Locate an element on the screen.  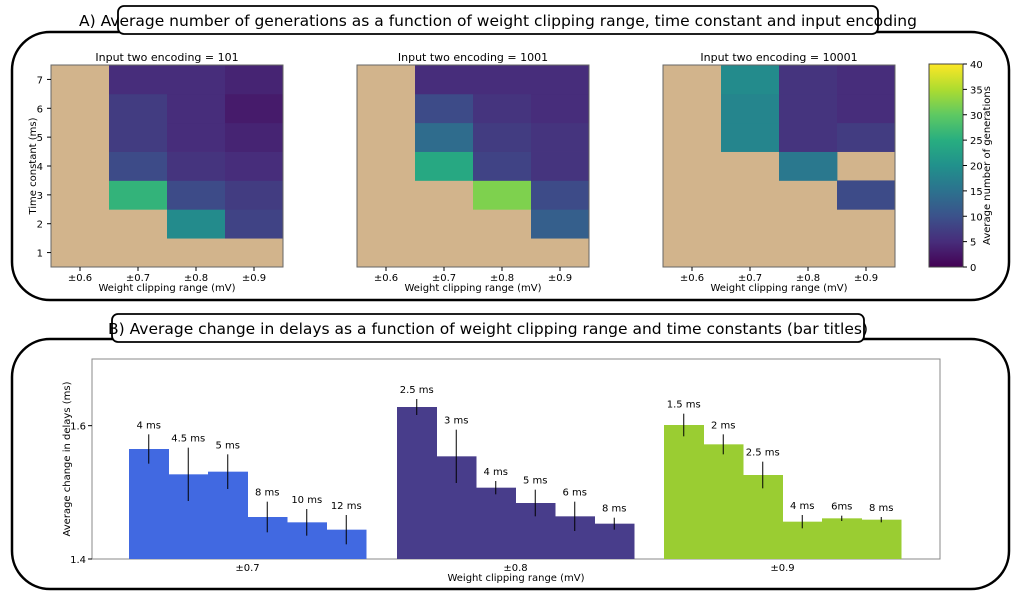
hm3-xtick-label: ±0.7 is located at coordinates (750, 278).